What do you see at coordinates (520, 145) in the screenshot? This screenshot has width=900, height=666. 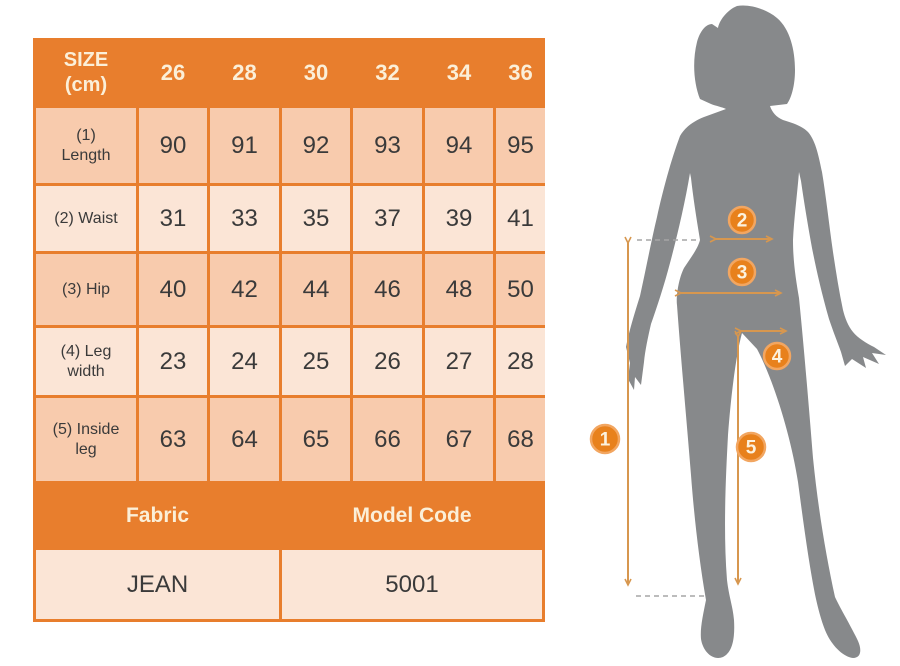 I see `cell-value: 95` at bounding box center [520, 145].